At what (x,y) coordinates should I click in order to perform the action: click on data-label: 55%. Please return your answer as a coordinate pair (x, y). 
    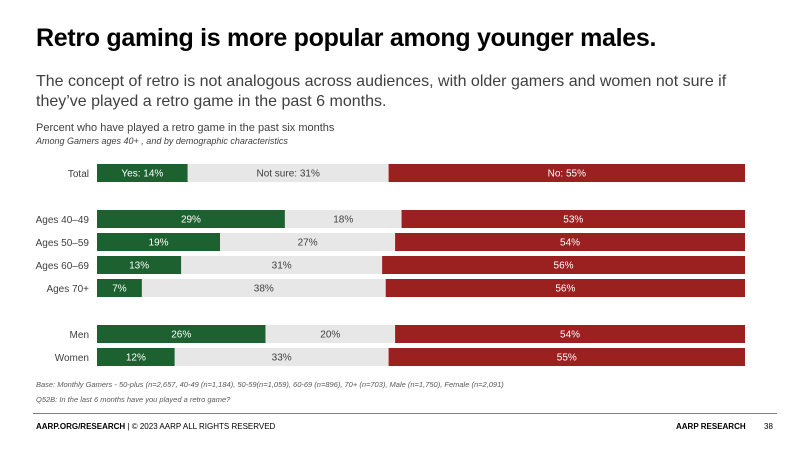
    Looking at the image, I should click on (567, 358).